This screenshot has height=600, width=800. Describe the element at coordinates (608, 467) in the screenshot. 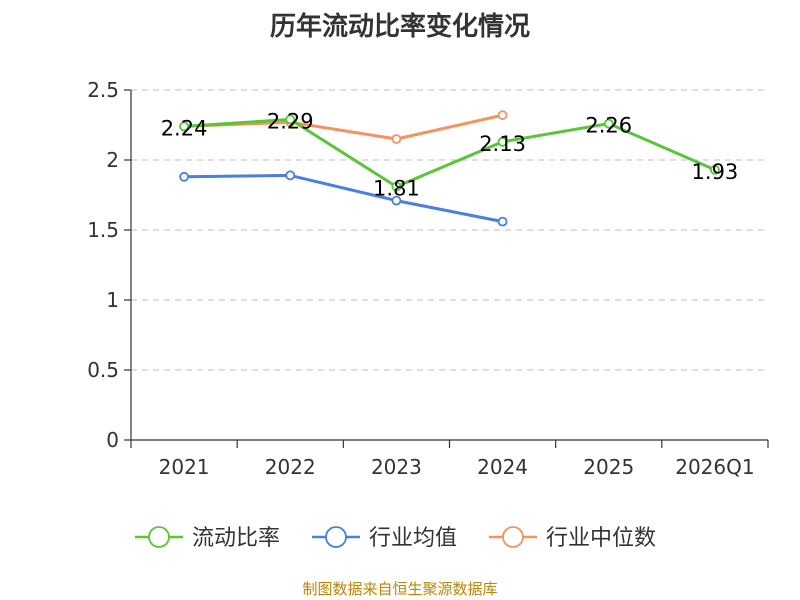

I see `x-tick-label: 2025` at that location.